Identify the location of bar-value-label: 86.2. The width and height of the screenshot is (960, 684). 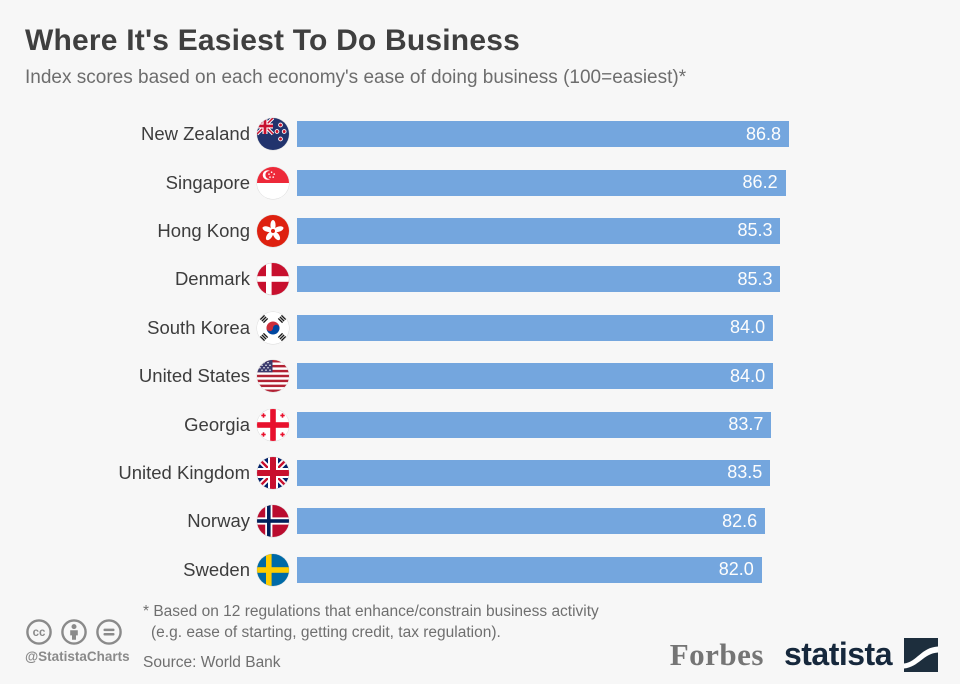
(760, 182).